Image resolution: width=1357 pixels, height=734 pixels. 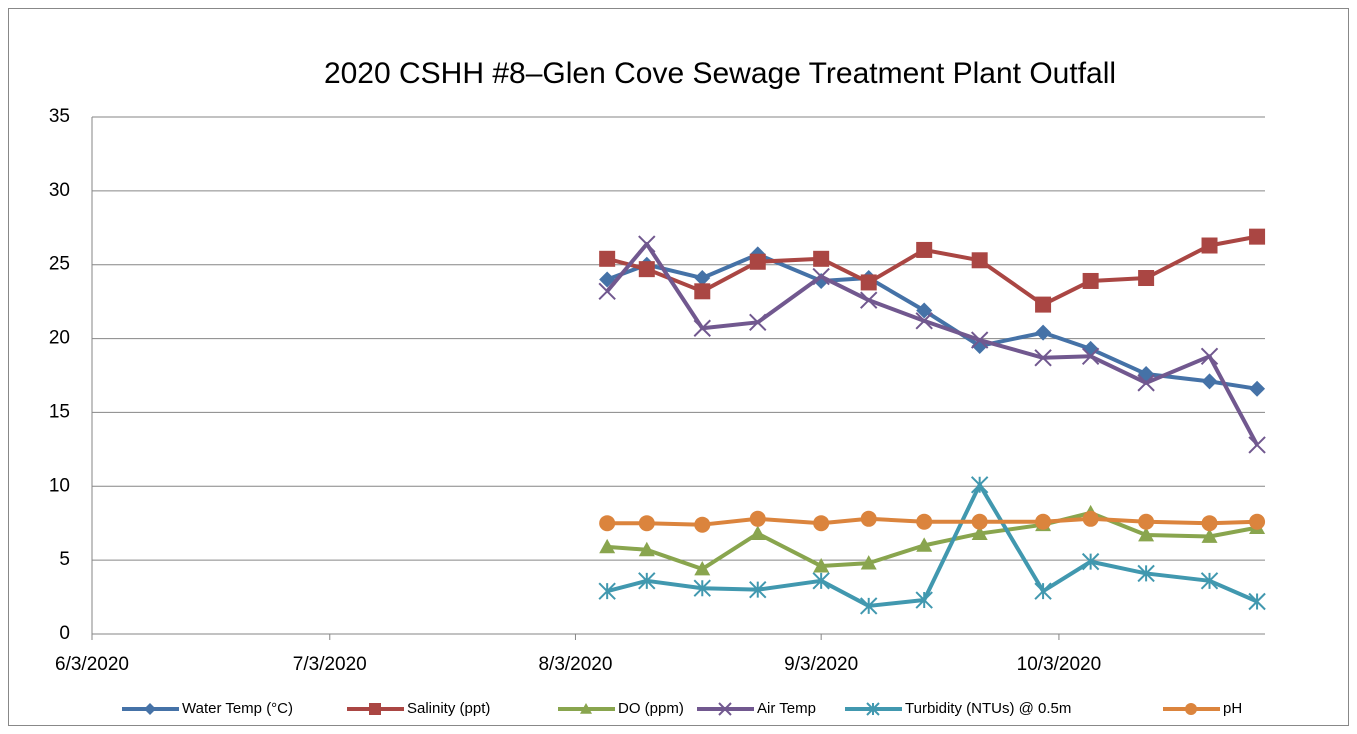 What do you see at coordinates (64, 559) in the screenshot?
I see `y-tick-label: 5` at bounding box center [64, 559].